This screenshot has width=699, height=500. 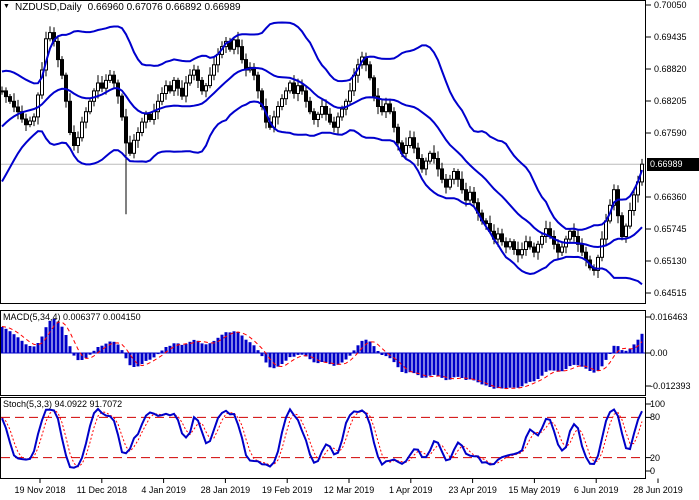 I want to click on date-axis-label: 11 Dec 2018, so click(x=101, y=490).